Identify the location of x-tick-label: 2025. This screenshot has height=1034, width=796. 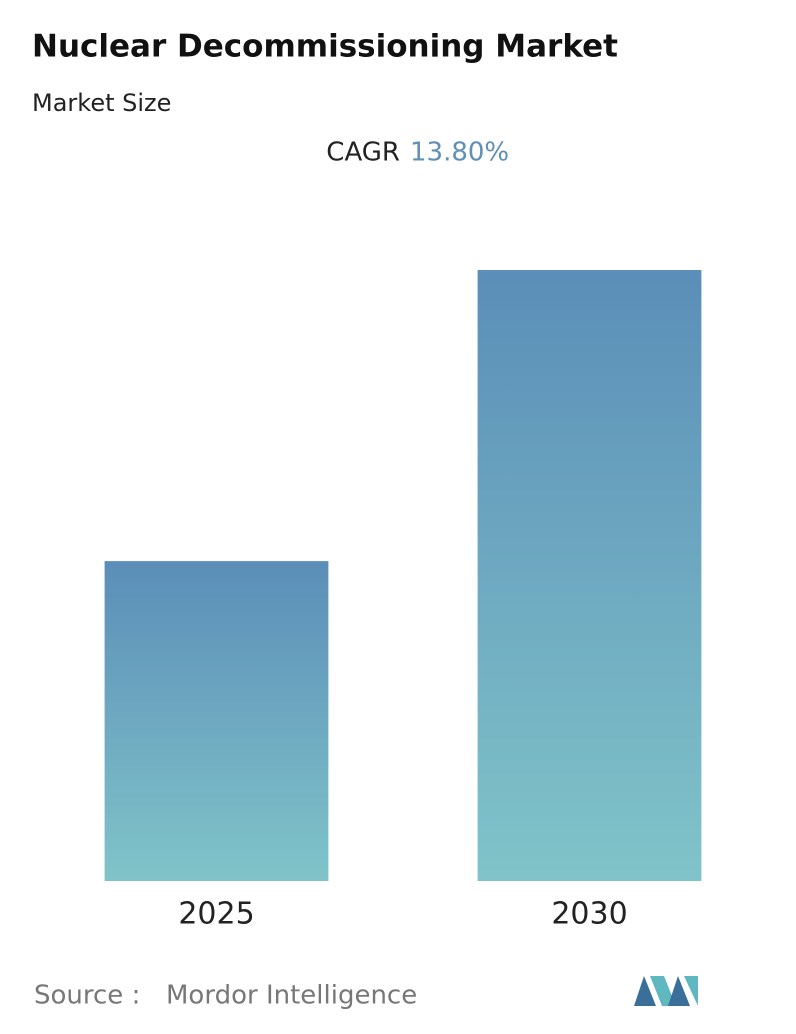
(216, 914).